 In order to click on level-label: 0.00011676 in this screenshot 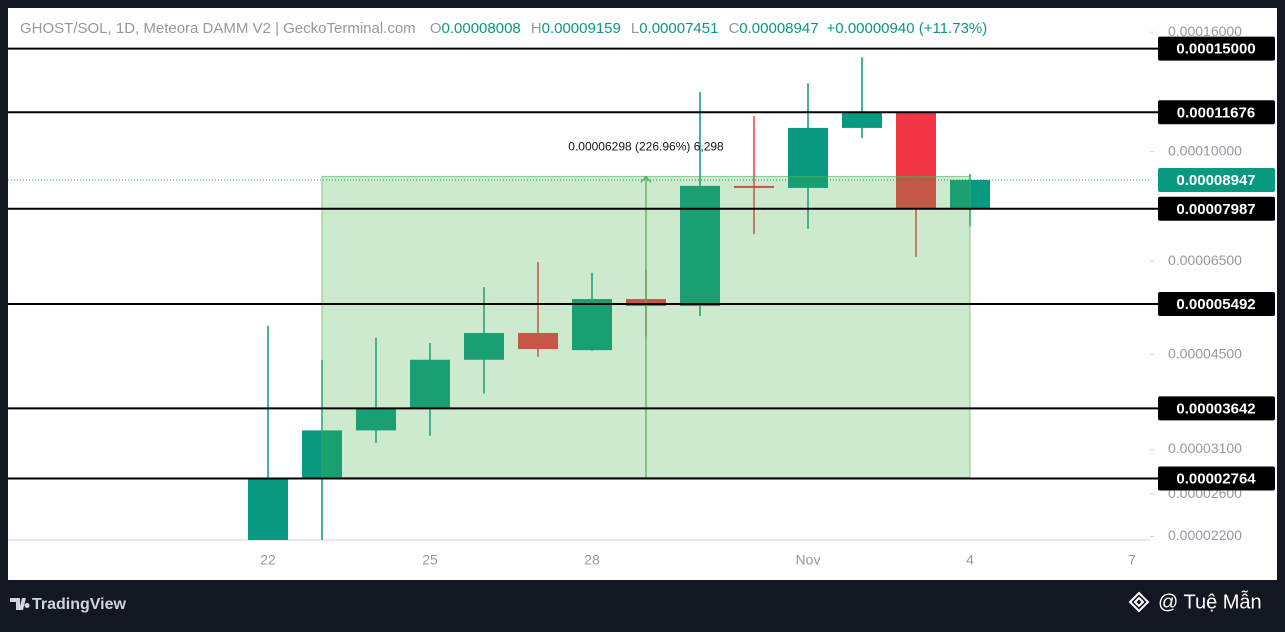, I will do `click(1216, 112)`.